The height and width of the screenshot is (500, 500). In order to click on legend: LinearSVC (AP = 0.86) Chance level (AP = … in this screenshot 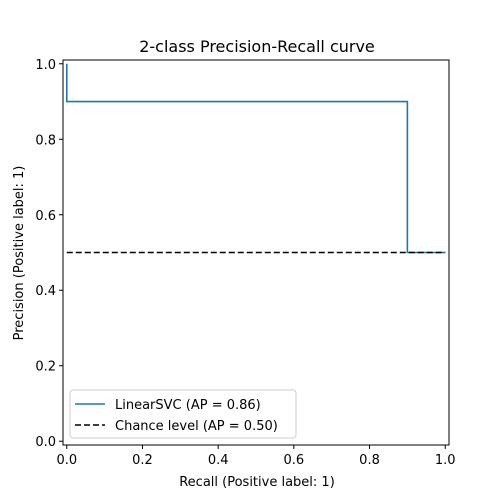, I will do `click(183, 414)`.